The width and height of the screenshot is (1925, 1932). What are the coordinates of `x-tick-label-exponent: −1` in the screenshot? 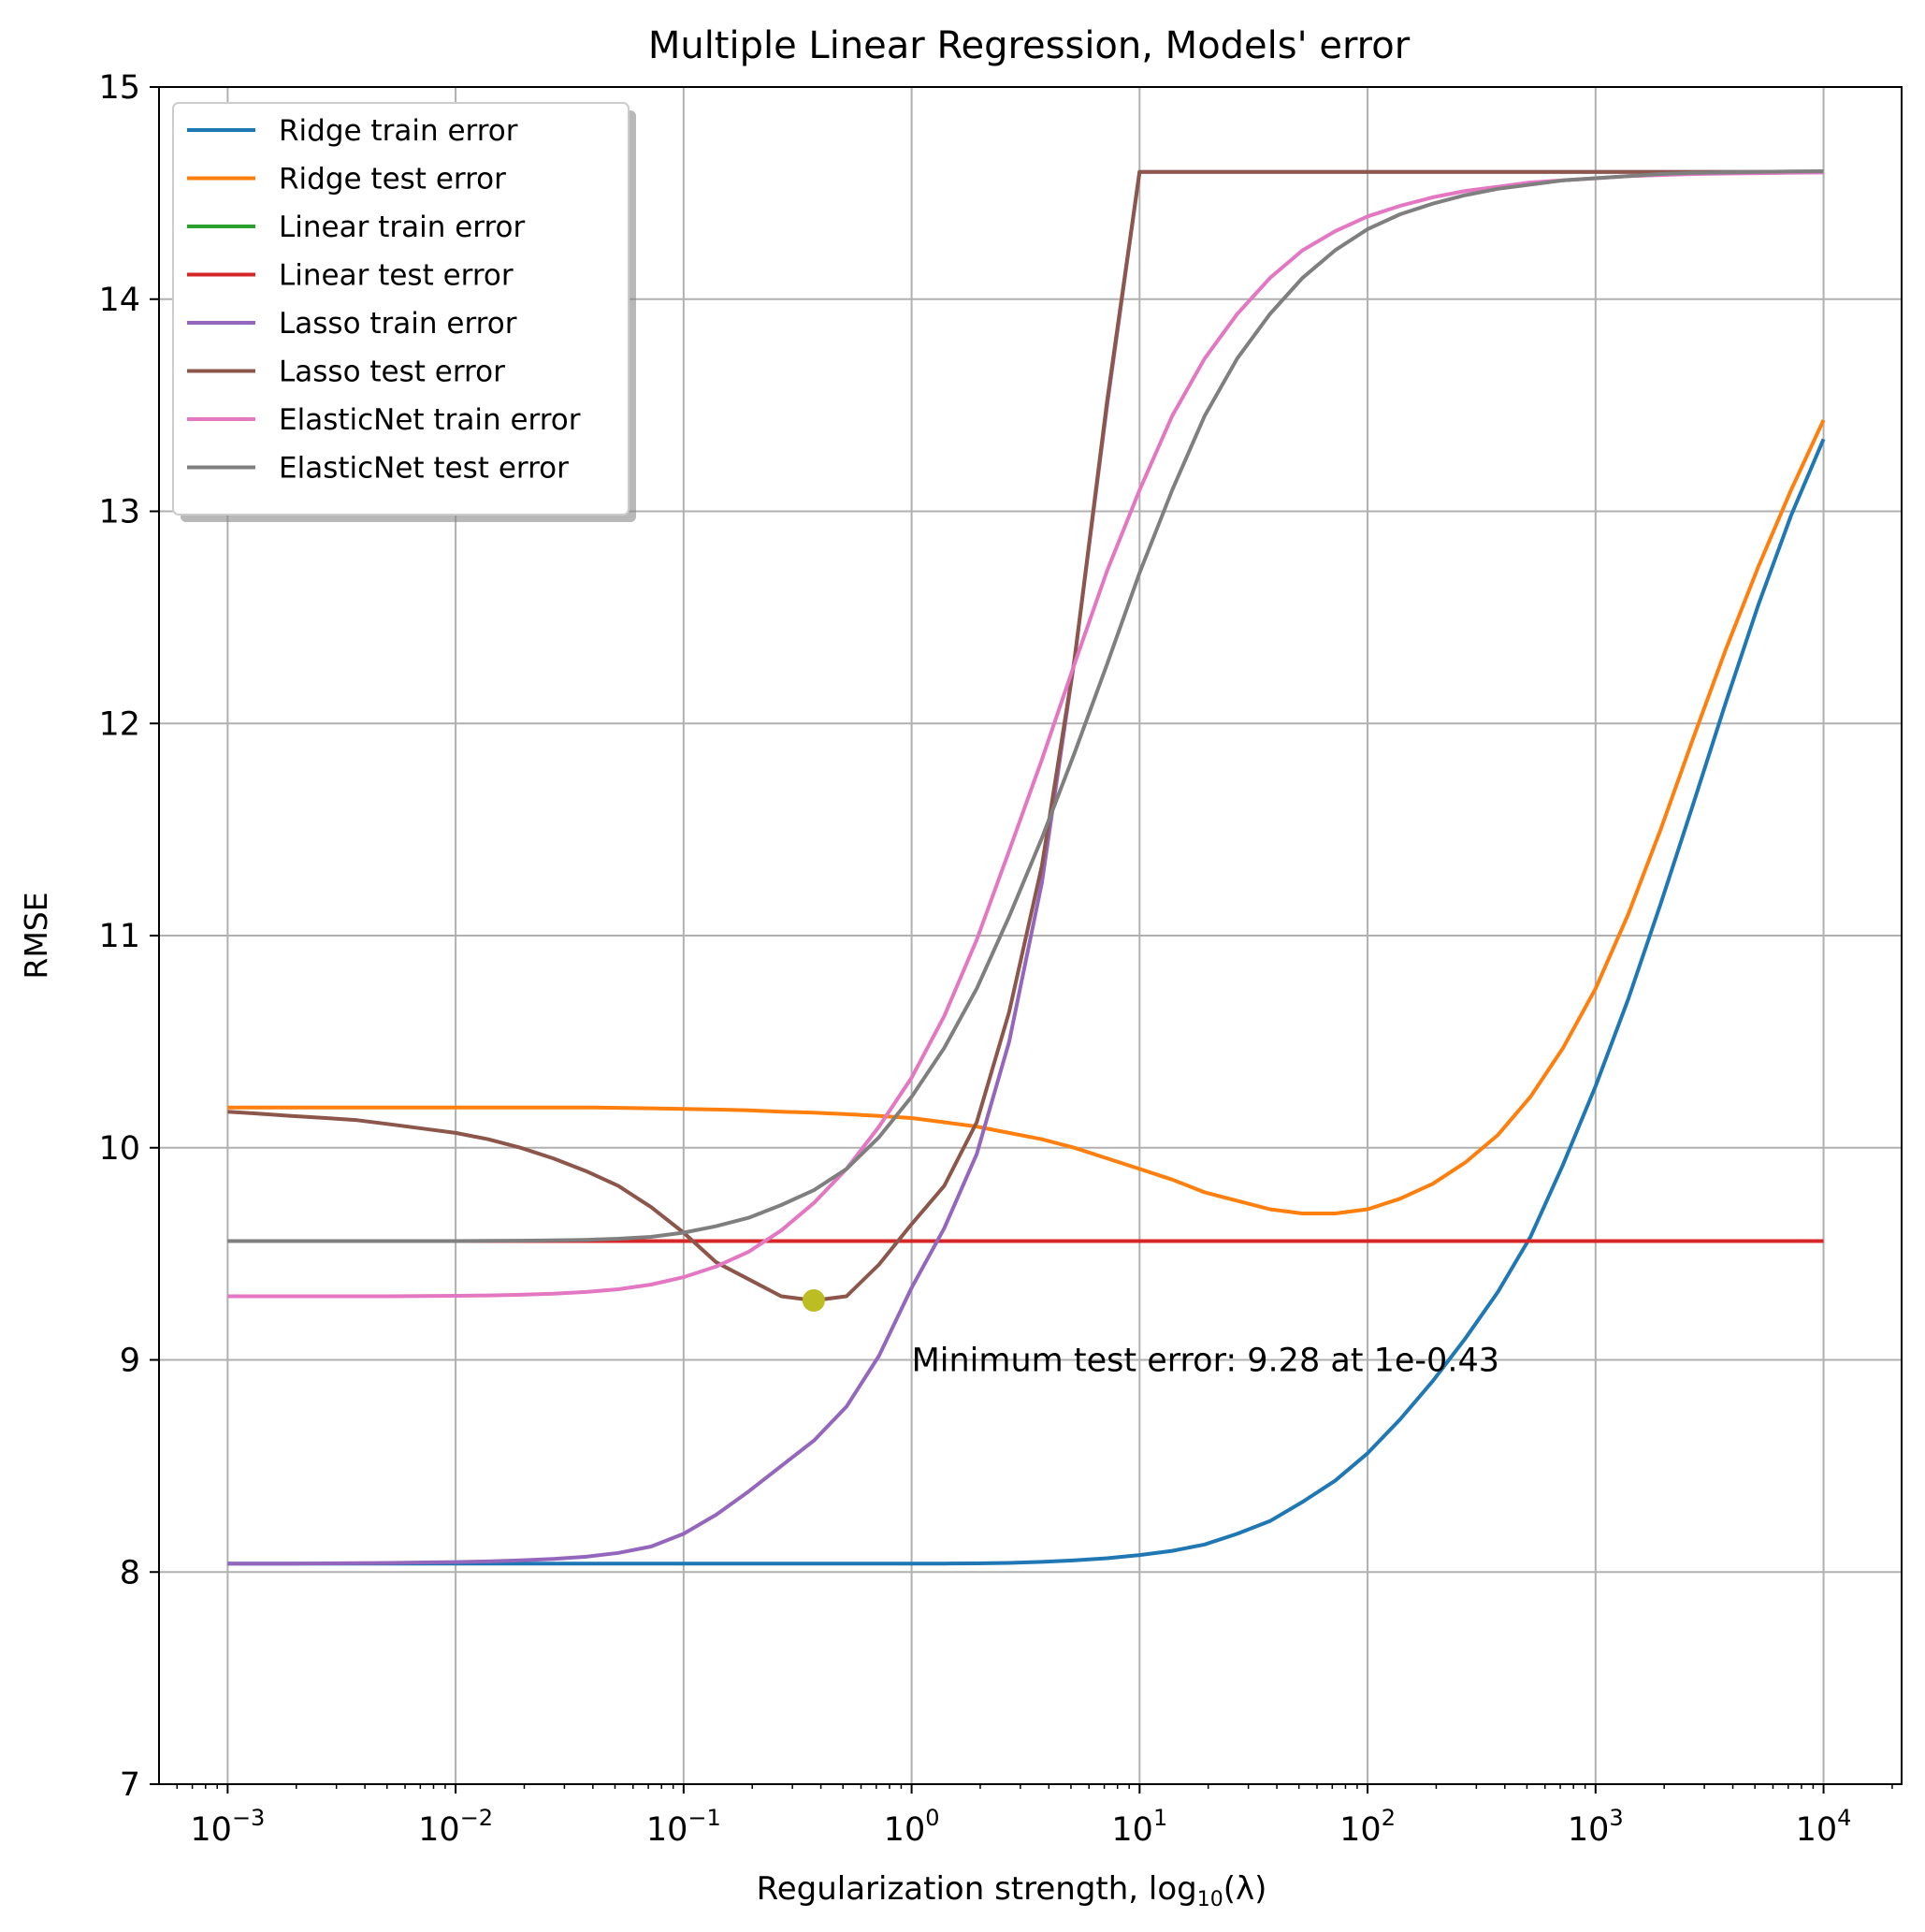 It's located at (704, 1818).